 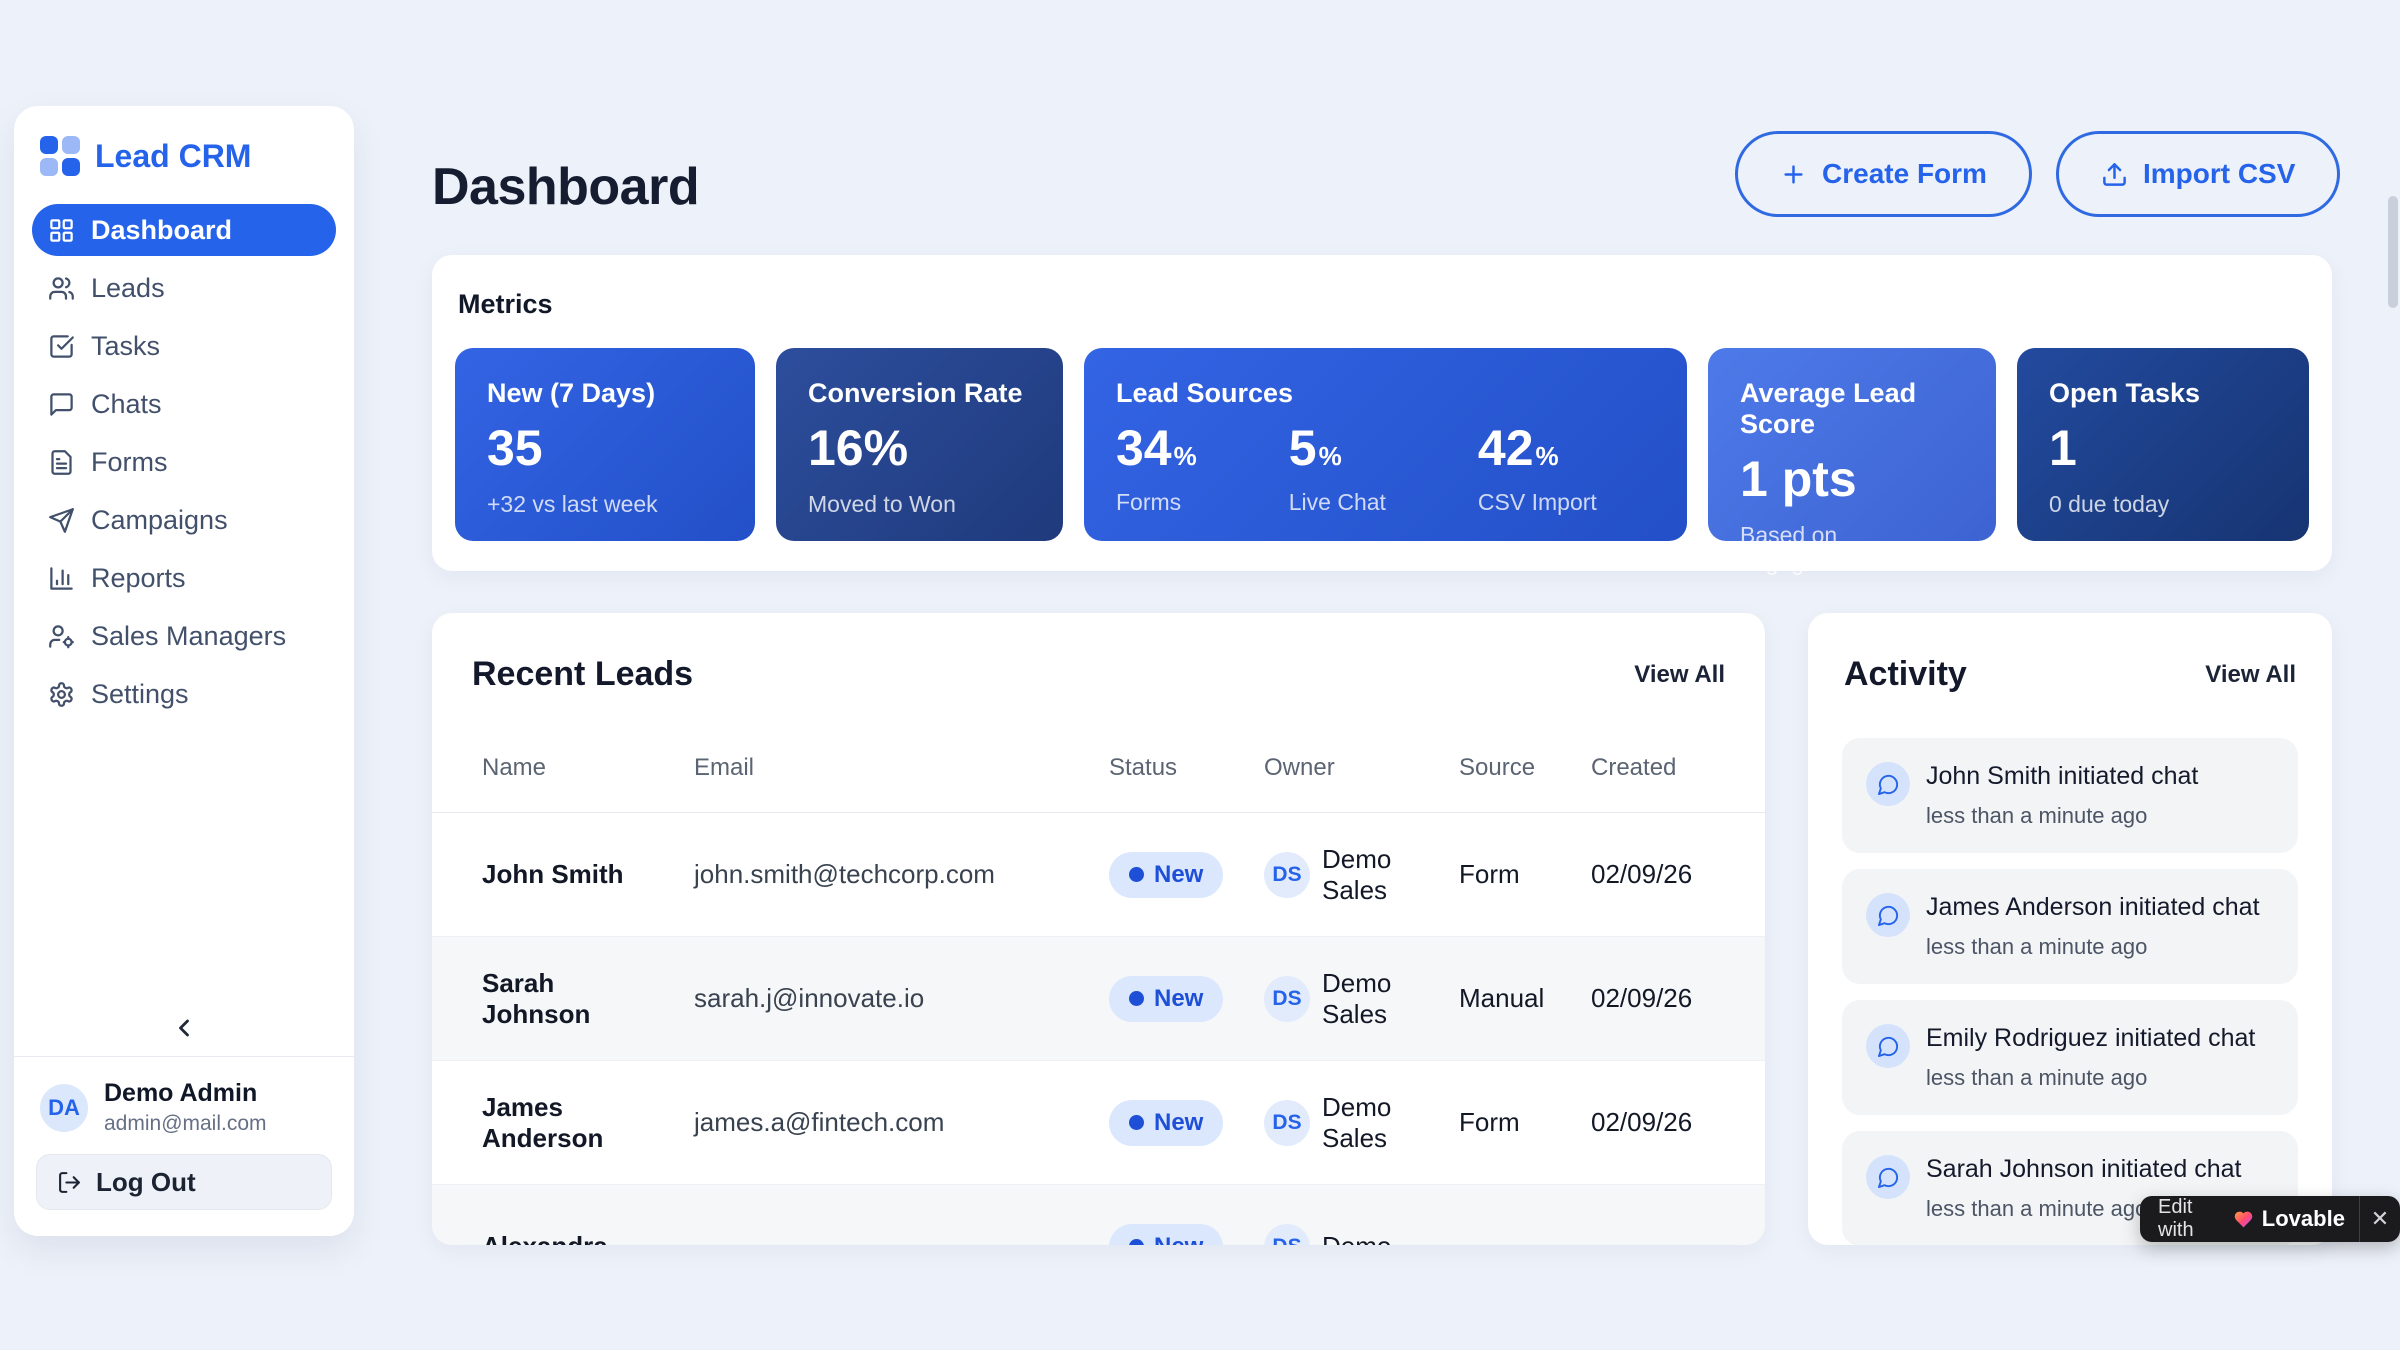 What do you see at coordinates (505, 304) in the screenshot?
I see `metrics-heading: Metrics` at bounding box center [505, 304].